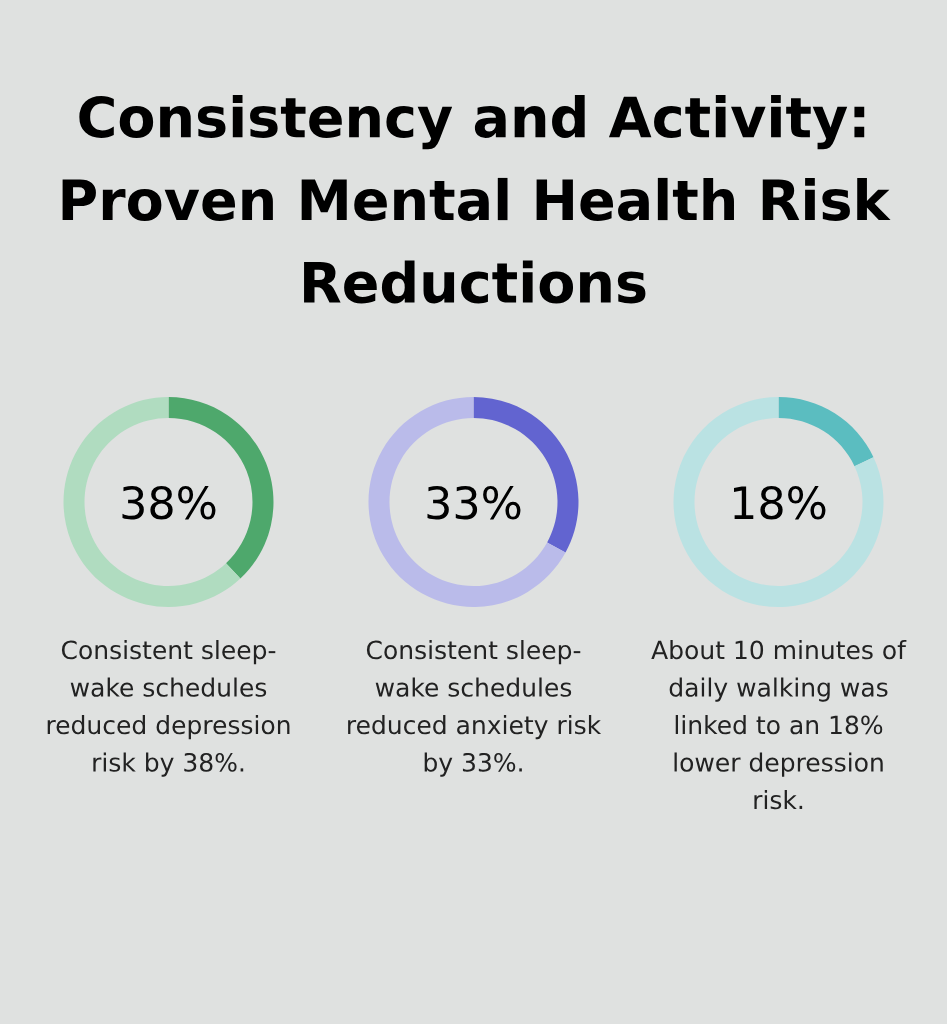 The image size is (947, 1024). I want to click on text: 18%, so click(779, 502).